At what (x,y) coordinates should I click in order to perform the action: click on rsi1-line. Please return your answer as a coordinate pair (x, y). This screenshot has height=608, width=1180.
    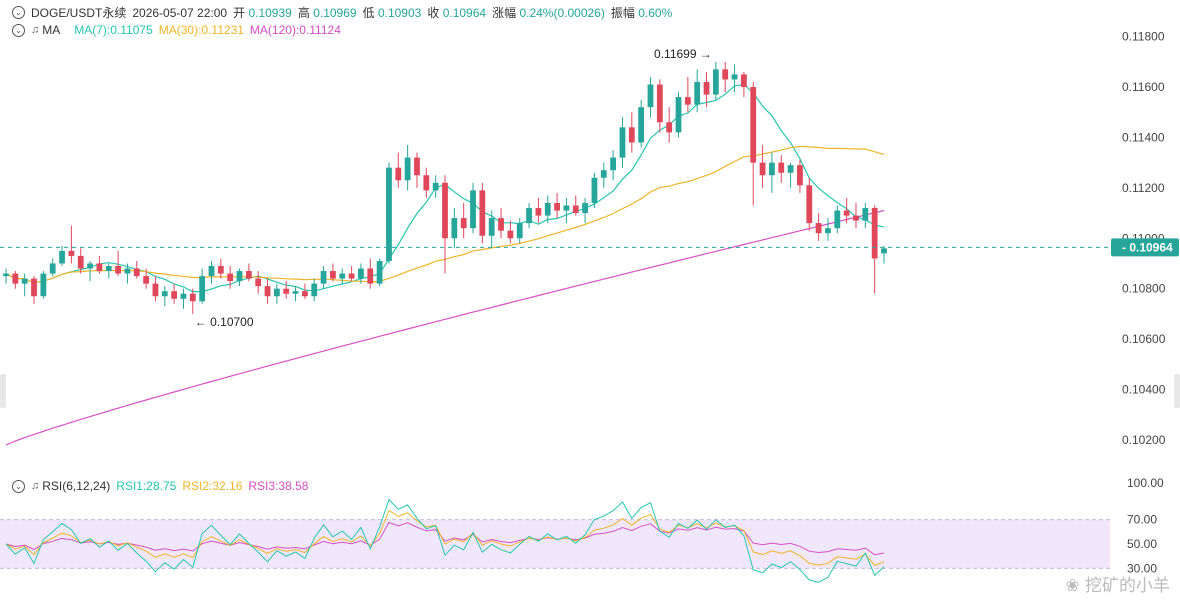
    Looking at the image, I should click on (445, 540).